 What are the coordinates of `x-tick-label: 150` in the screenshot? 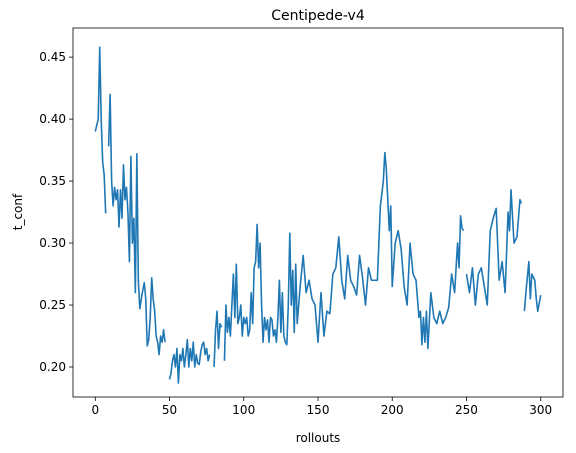 It's located at (318, 410).